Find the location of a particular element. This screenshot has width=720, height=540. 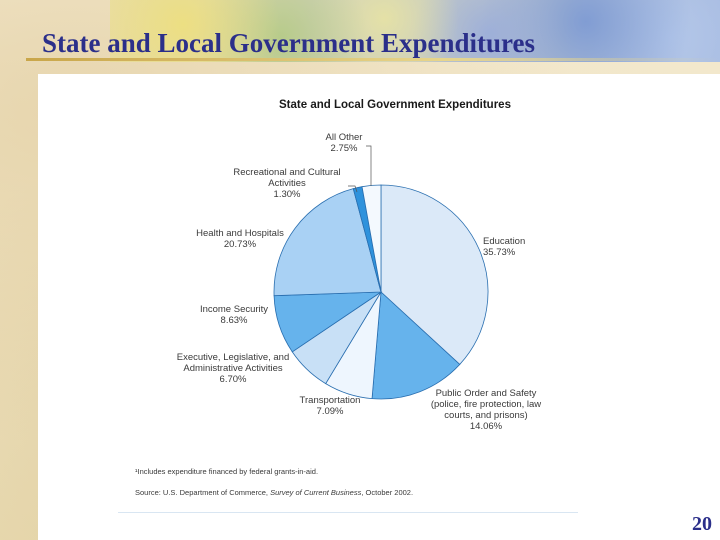

slice-label: Recreational and Cultural Activities 1.30% is located at coordinates (286, 183).